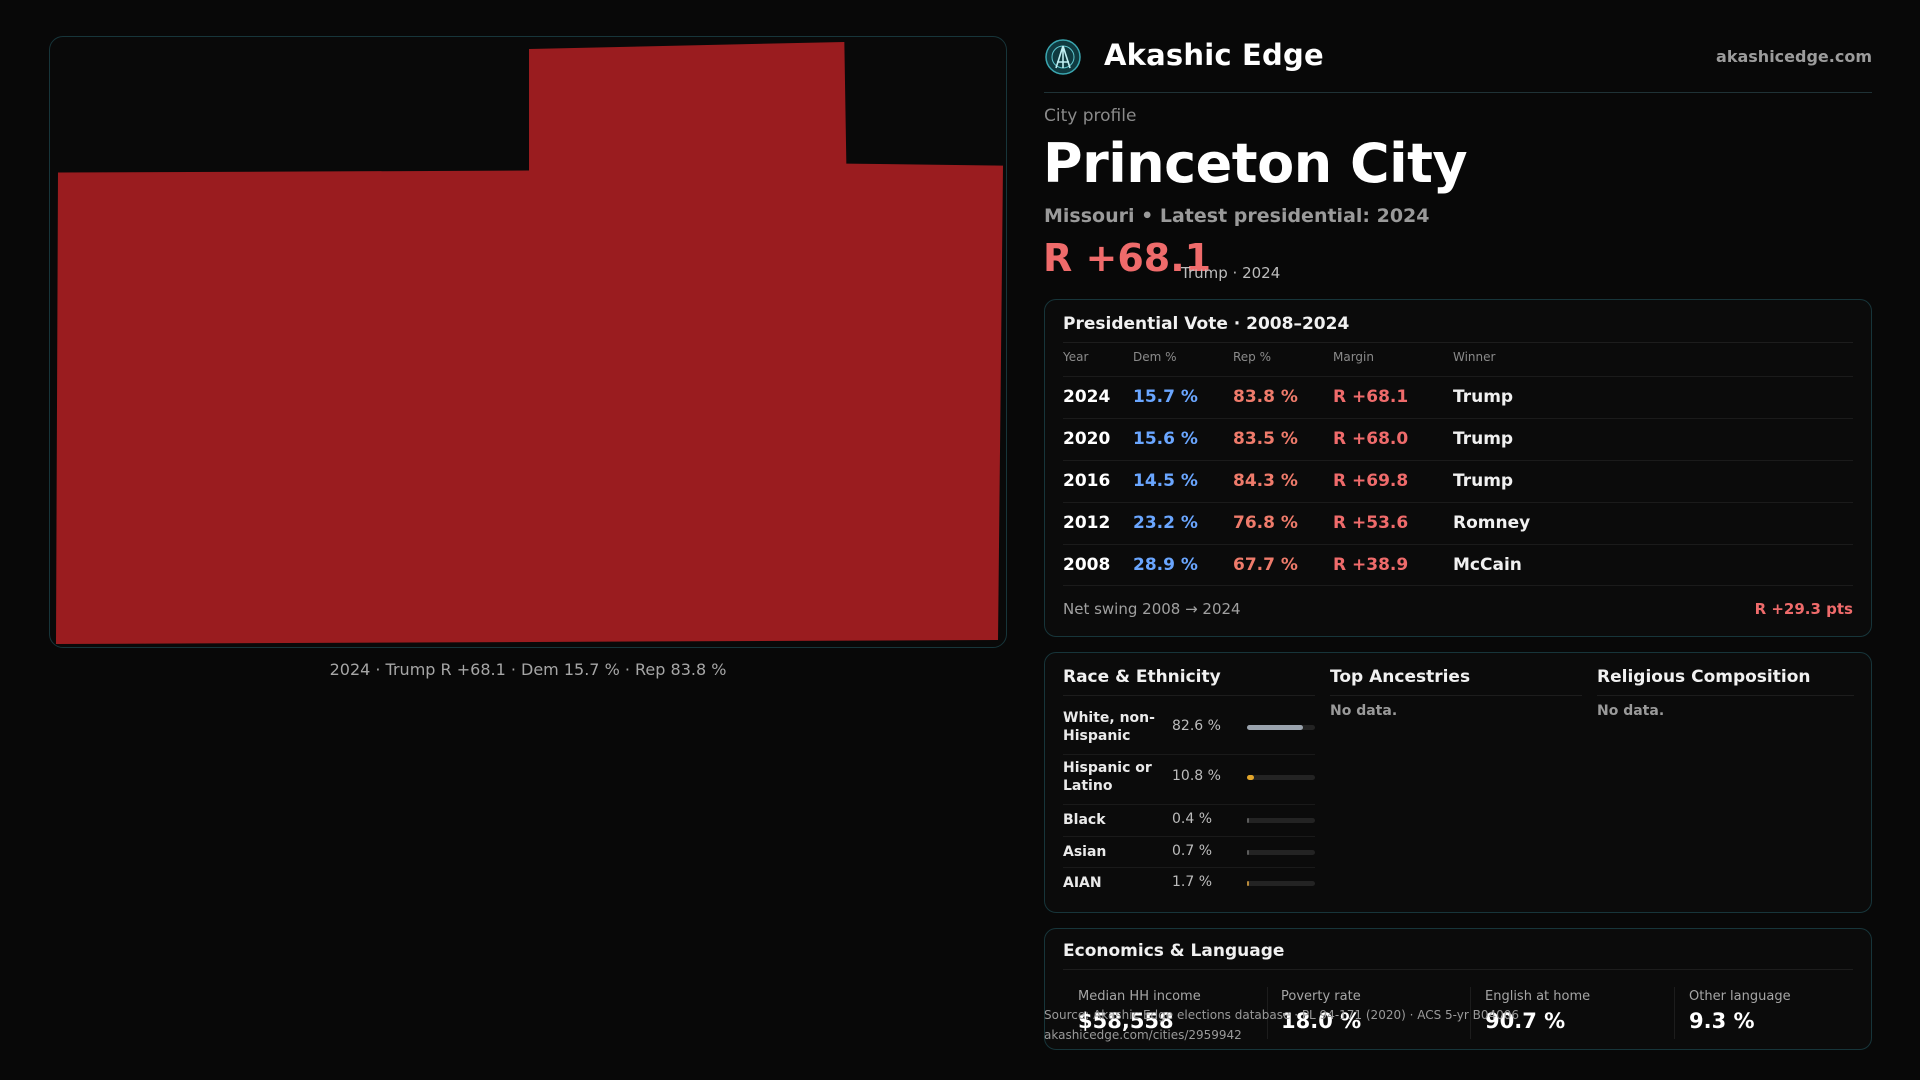 This screenshot has width=1920, height=1080. What do you see at coordinates (1214, 55) in the screenshot?
I see `app-title: Akashic Edge` at bounding box center [1214, 55].